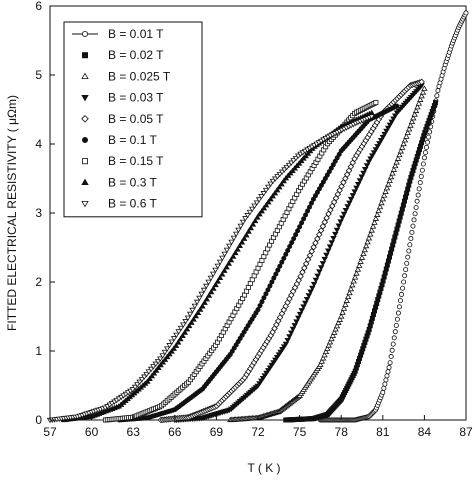 This screenshot has width=474, height=481. Describe the element at coordinates (136, 34) in the screenshot. I see `legend-label: B = 0.01 T` at that location.